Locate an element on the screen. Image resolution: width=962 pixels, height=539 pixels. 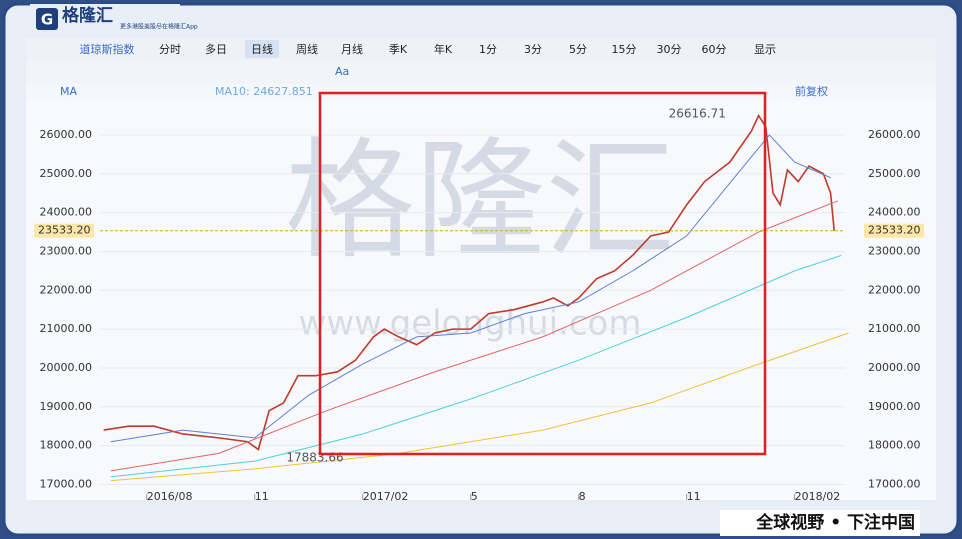
y2-tick-label: 19000.00 is located at coordinates (894, 406).